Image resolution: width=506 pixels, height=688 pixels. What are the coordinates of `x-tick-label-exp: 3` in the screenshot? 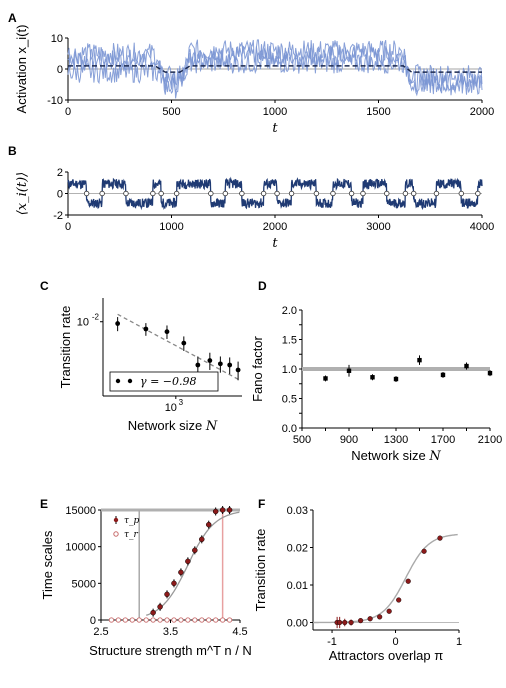 It's located at (181, 402).